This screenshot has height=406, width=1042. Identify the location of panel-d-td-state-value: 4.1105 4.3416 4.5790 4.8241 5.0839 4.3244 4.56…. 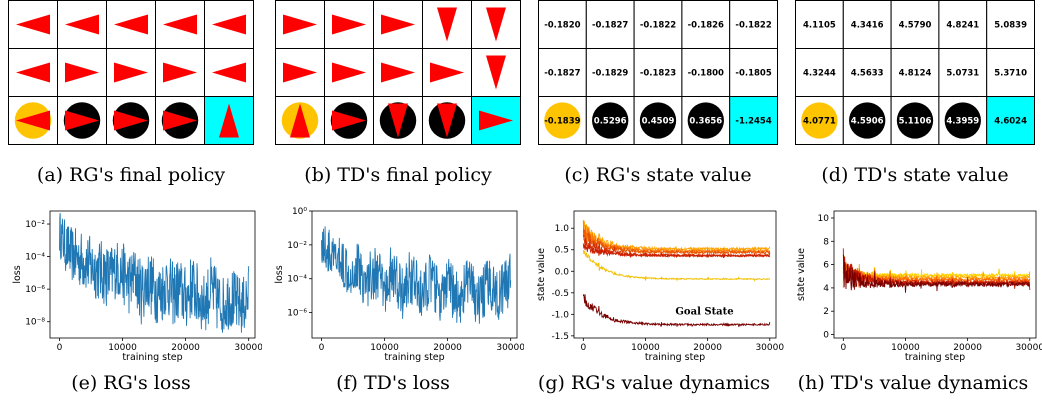
(915, 75).